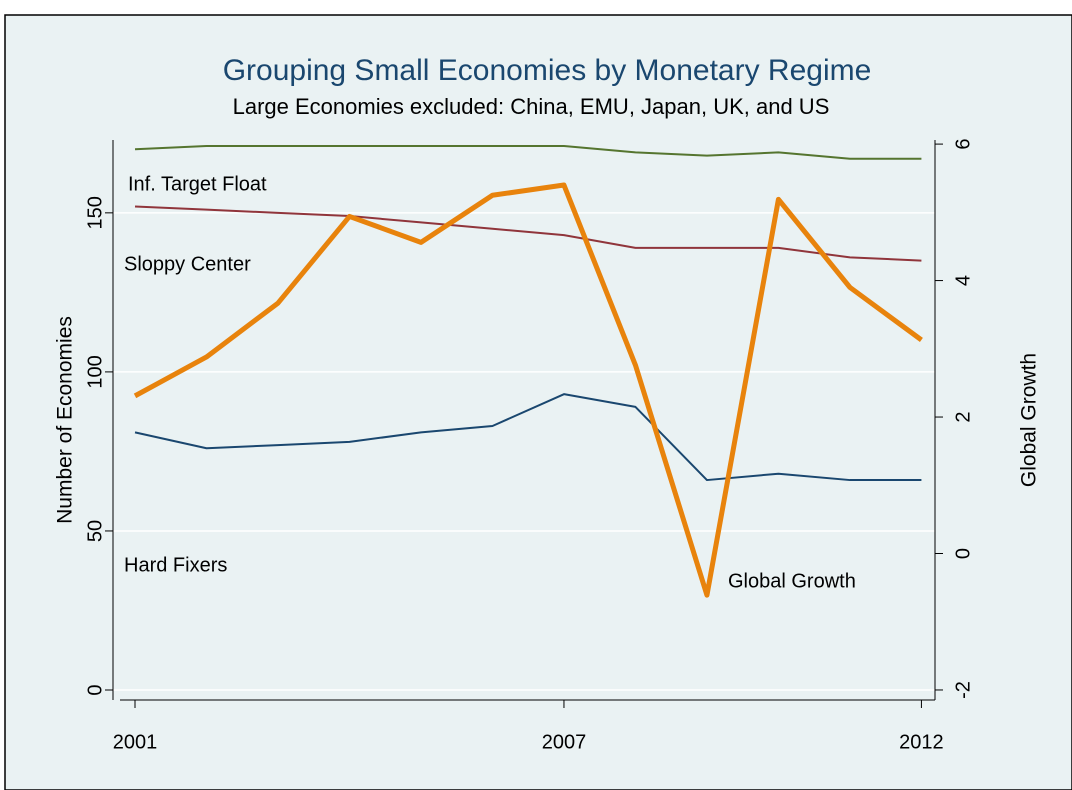 The image size is (1072, 790). I want to click on y2-tick-label: -2, so click(963, 690).